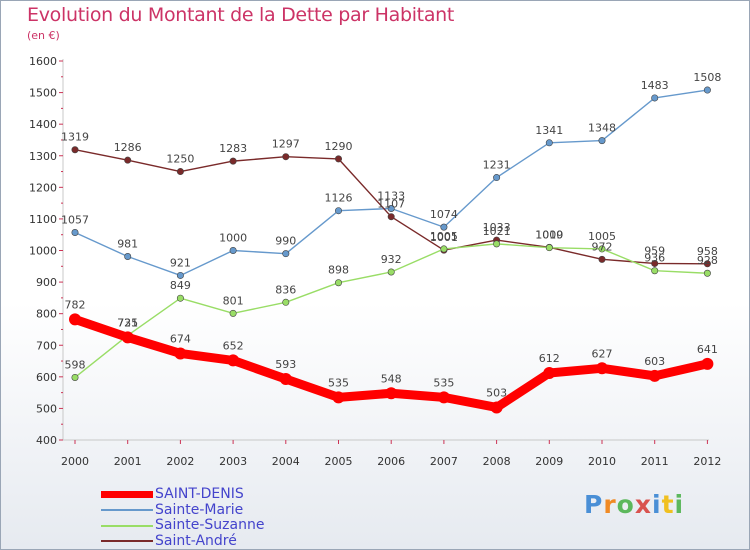 Image resolution: width=750 pixels, height=550 pixels. What do you see at coordinates (46, 377) in the screenshot?
I see `y-tick-label: 600` at bounding box center [46, 377].